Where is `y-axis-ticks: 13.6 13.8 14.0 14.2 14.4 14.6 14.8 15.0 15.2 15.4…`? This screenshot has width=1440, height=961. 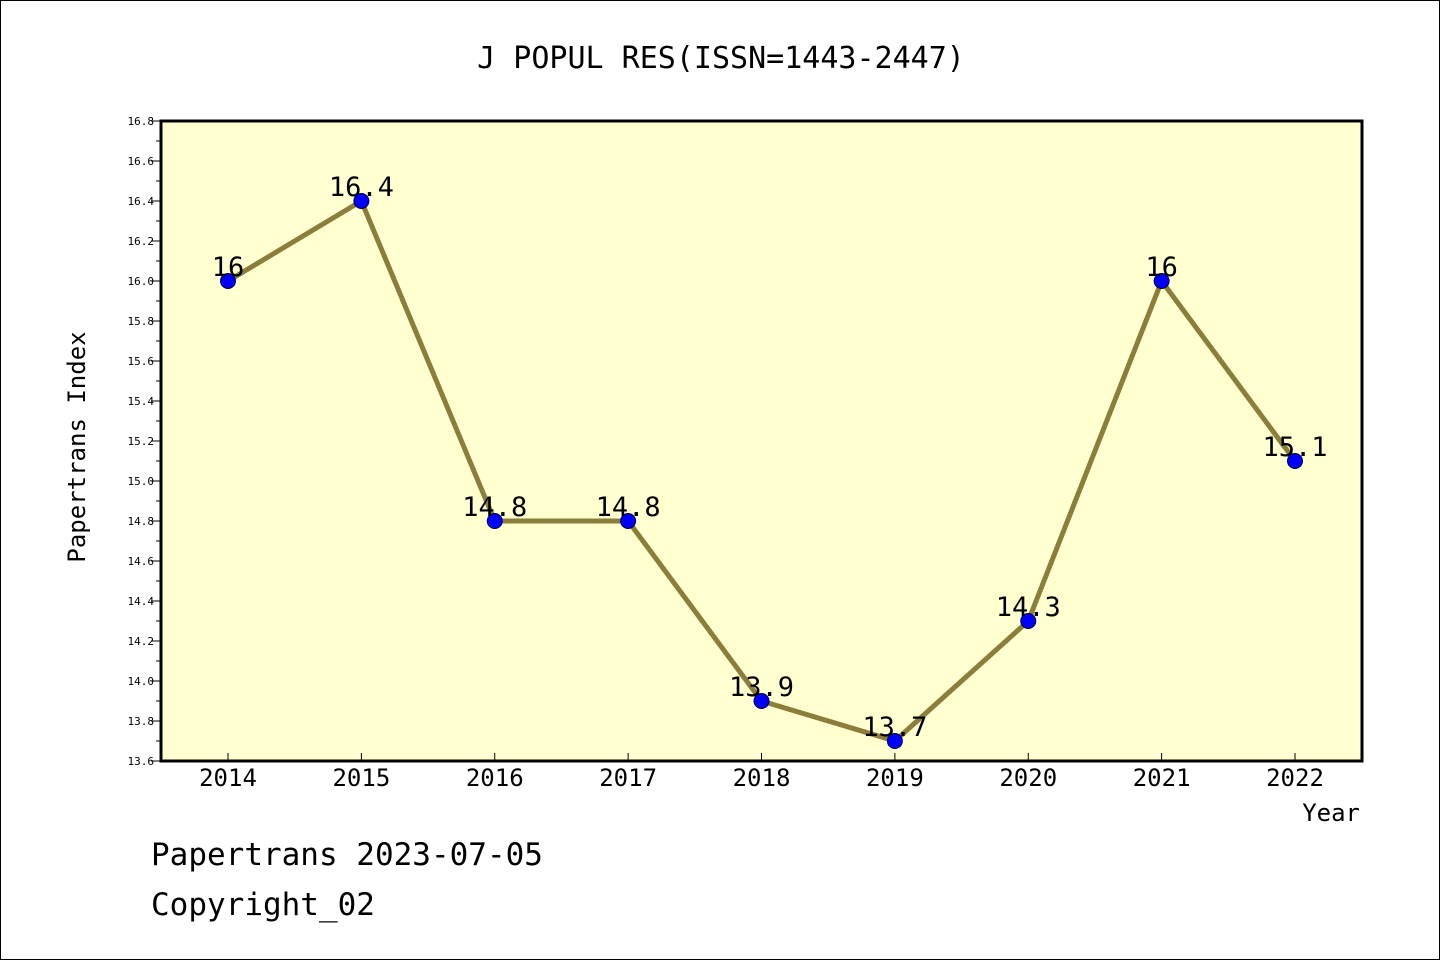
y-axis-ticks: 13.6 13.8 14.0 14.2 14.4 14.6 14.8 15.0 15.2 15.4… is located at coordinates (144, 441).